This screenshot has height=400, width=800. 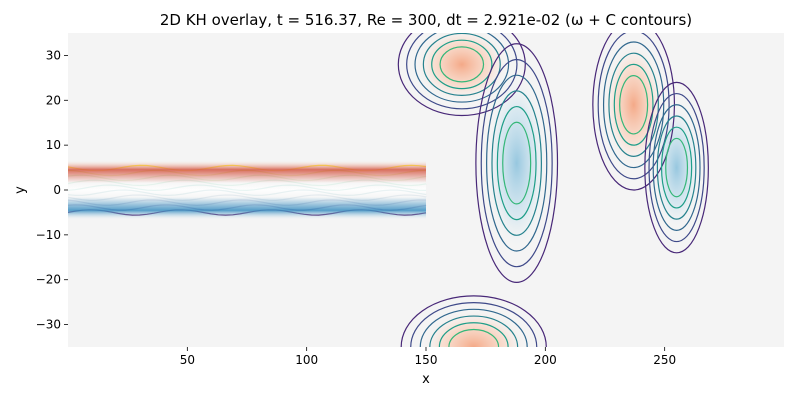 What do you see at coordinates (187, 360) in the screenshot?
I see `x-tick-label: 50` at bounding box center [187, 360].